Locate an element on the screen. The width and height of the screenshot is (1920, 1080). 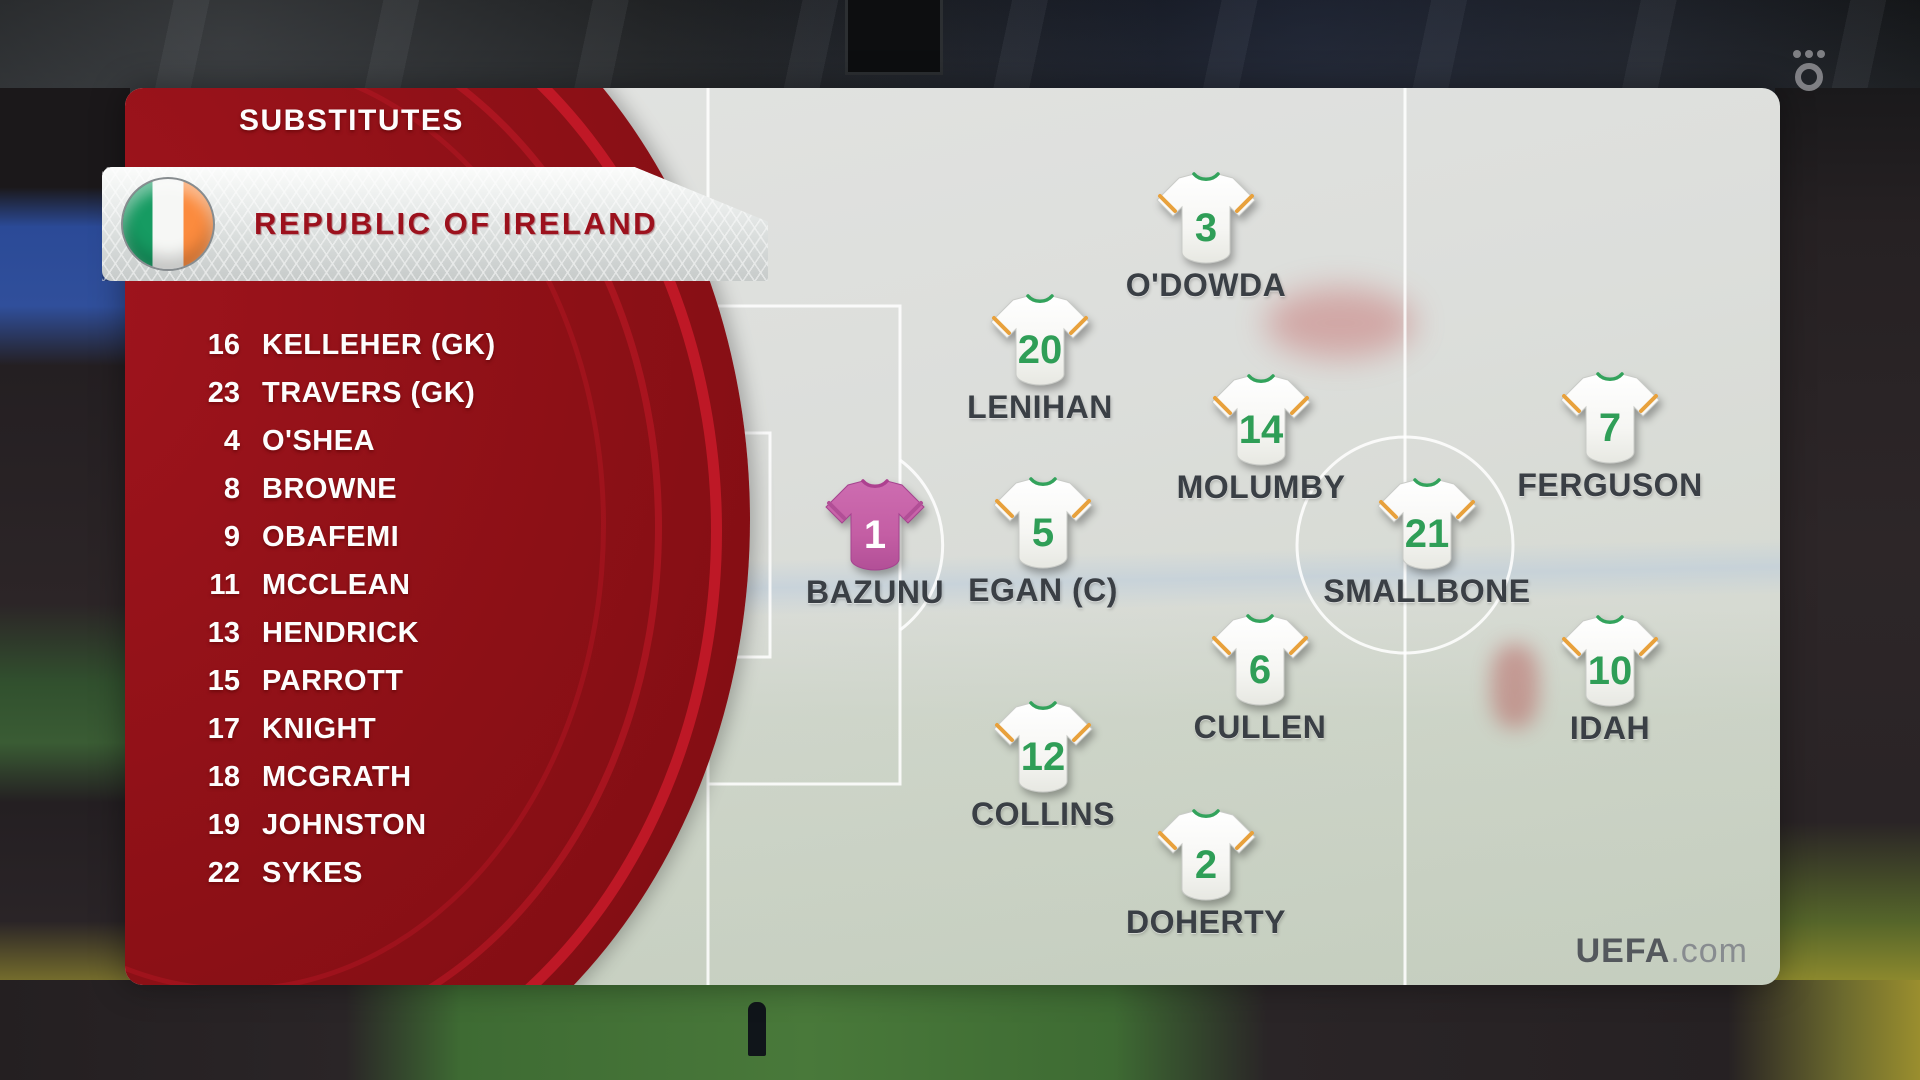
player-number: 1 is located at coordinates (875, 535).